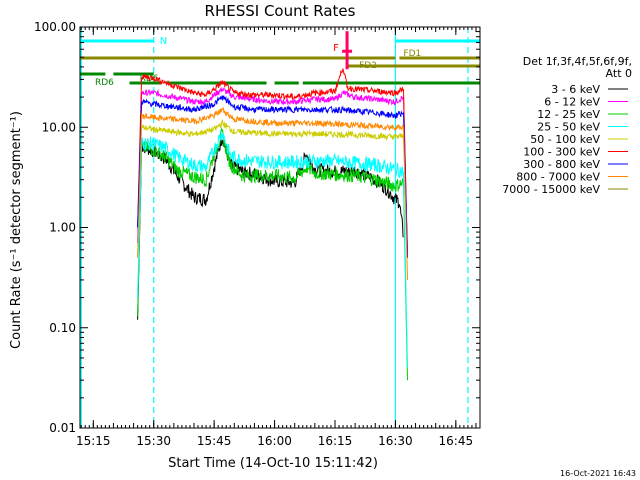  What do you see at coordinates (575, 89) in the screenshot?
I see `legend-label-3-6-kev: 3 - 6 keV` at bounding box center [575, 89].